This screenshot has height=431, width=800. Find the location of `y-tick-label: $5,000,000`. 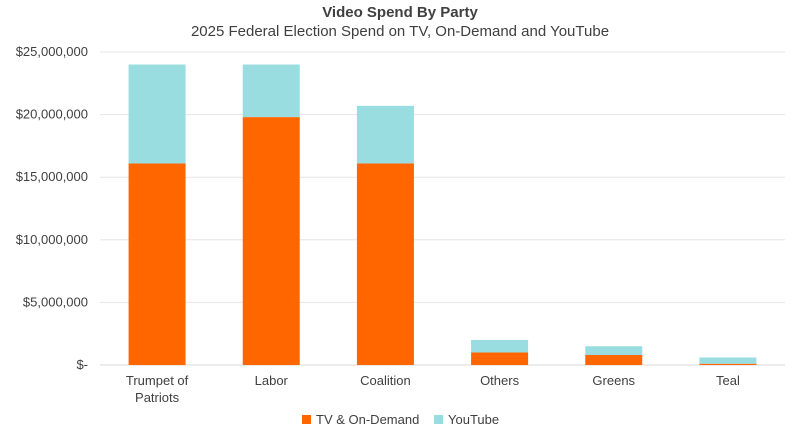

y-tick-label: $5,000,000 is located at coordinates (55, 301).